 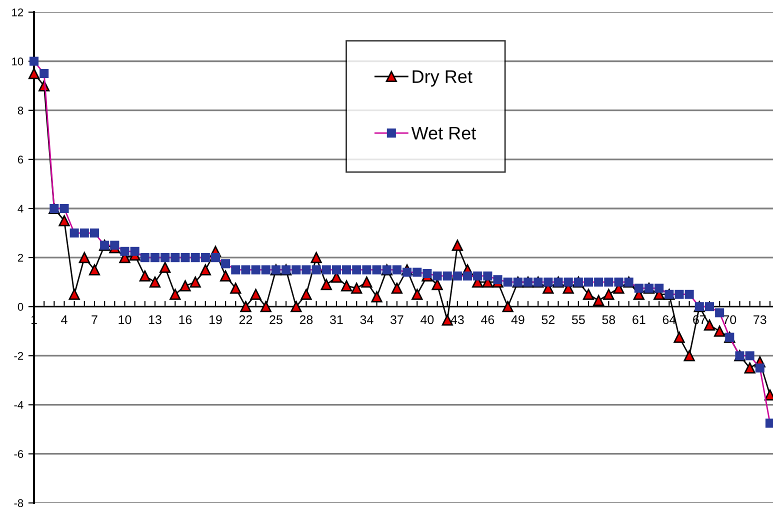 I want to click on x-tick-label: 61, so click(x=639, y=319).